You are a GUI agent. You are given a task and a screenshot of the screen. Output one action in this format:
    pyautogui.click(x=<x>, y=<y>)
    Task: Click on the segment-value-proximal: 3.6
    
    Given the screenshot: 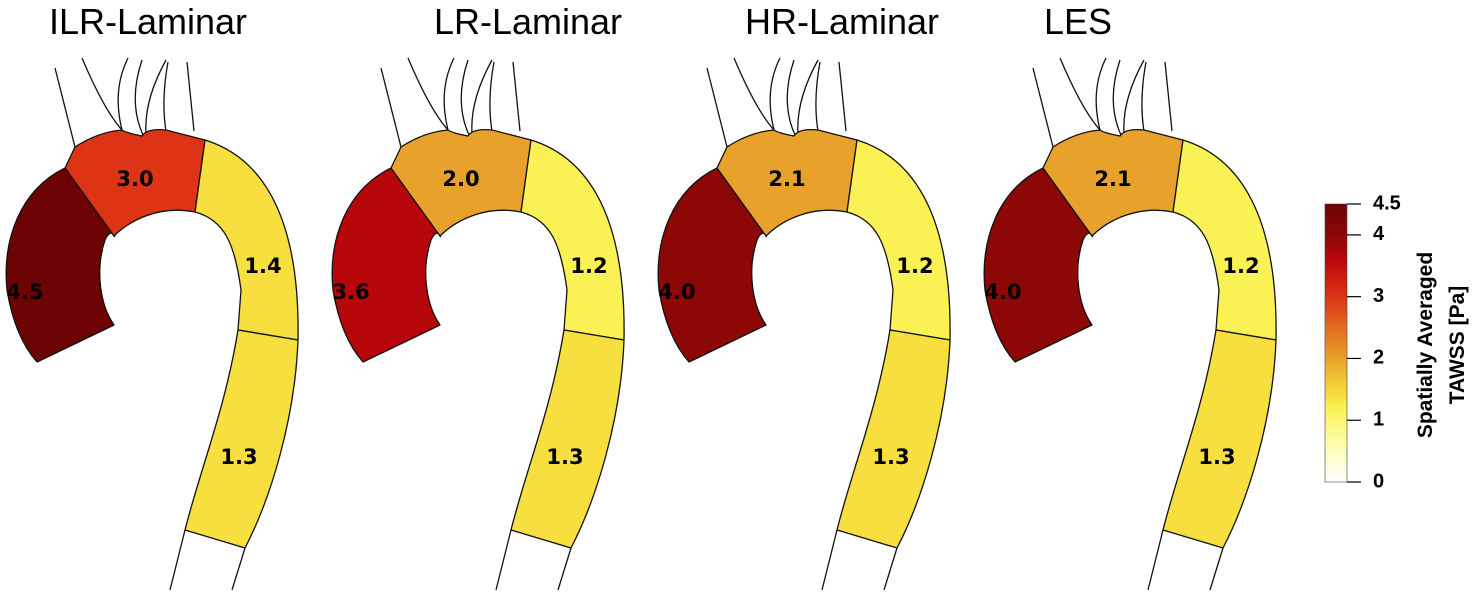 What is the action you would take?
    pyautogui.click(x=350, y=292)
    